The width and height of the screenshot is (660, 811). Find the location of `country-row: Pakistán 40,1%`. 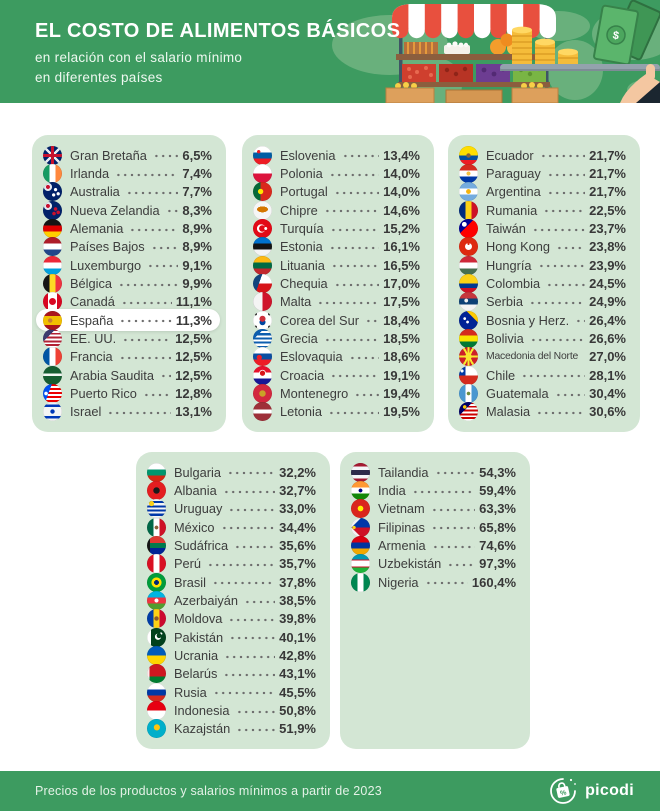

country-row: Pakistán 40,1% is located at coordinates (231, 637).